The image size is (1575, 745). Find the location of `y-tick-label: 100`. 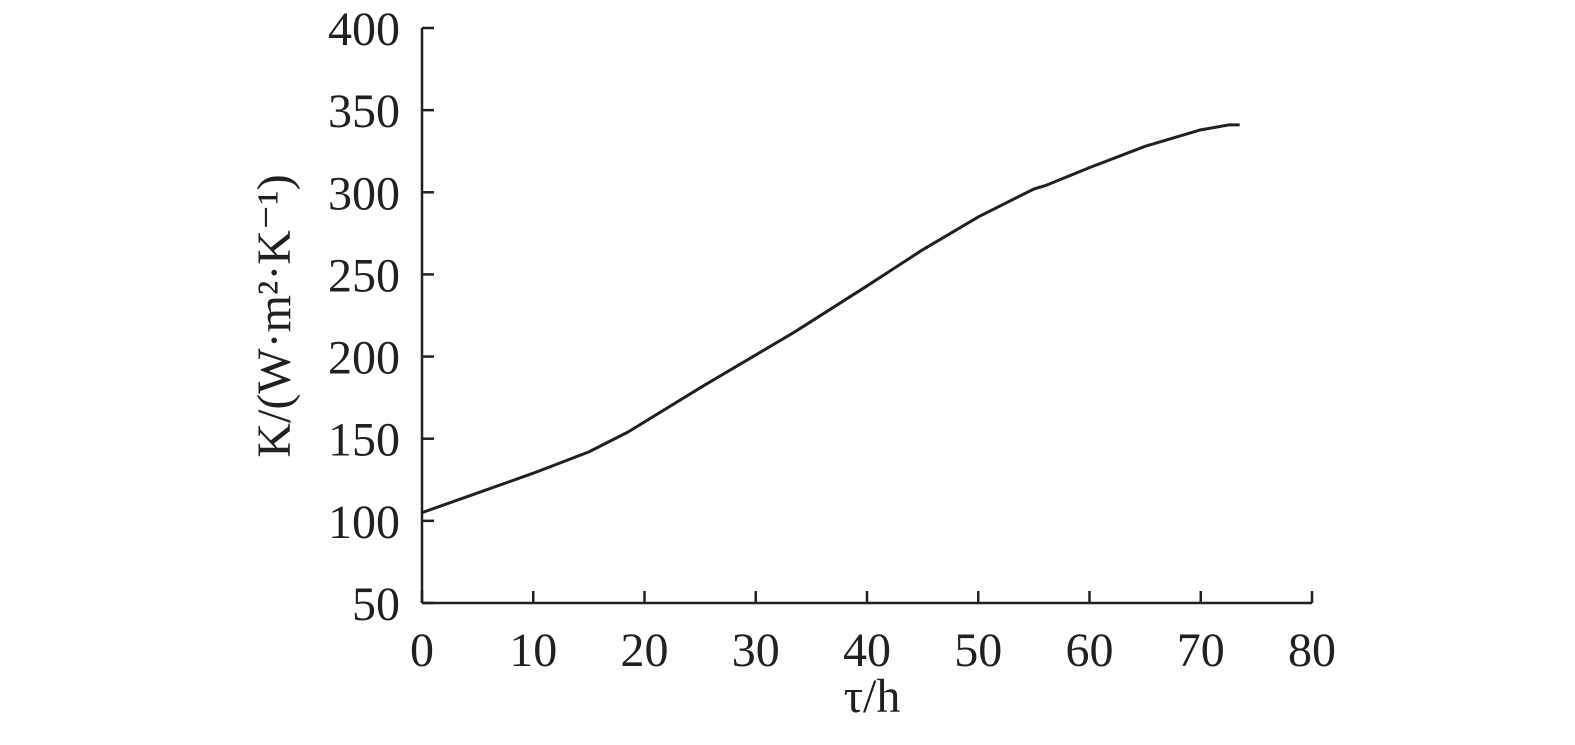

y-tick-label: 100 is located at coordinates (364, 522).